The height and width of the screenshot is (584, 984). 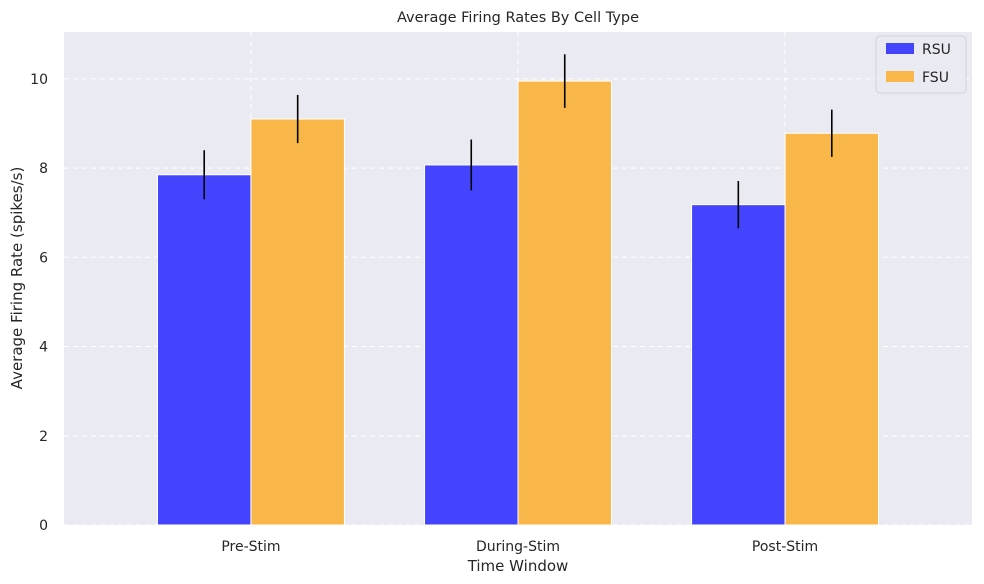 I want to click on y-tick-label: 6, so click(x=43, y=258).